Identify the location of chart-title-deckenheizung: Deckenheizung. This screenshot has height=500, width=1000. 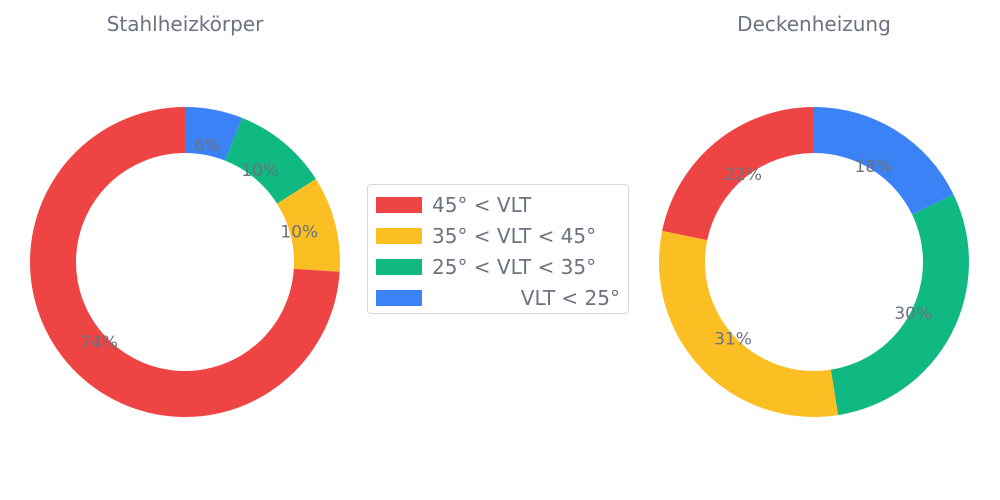
(814, 24).